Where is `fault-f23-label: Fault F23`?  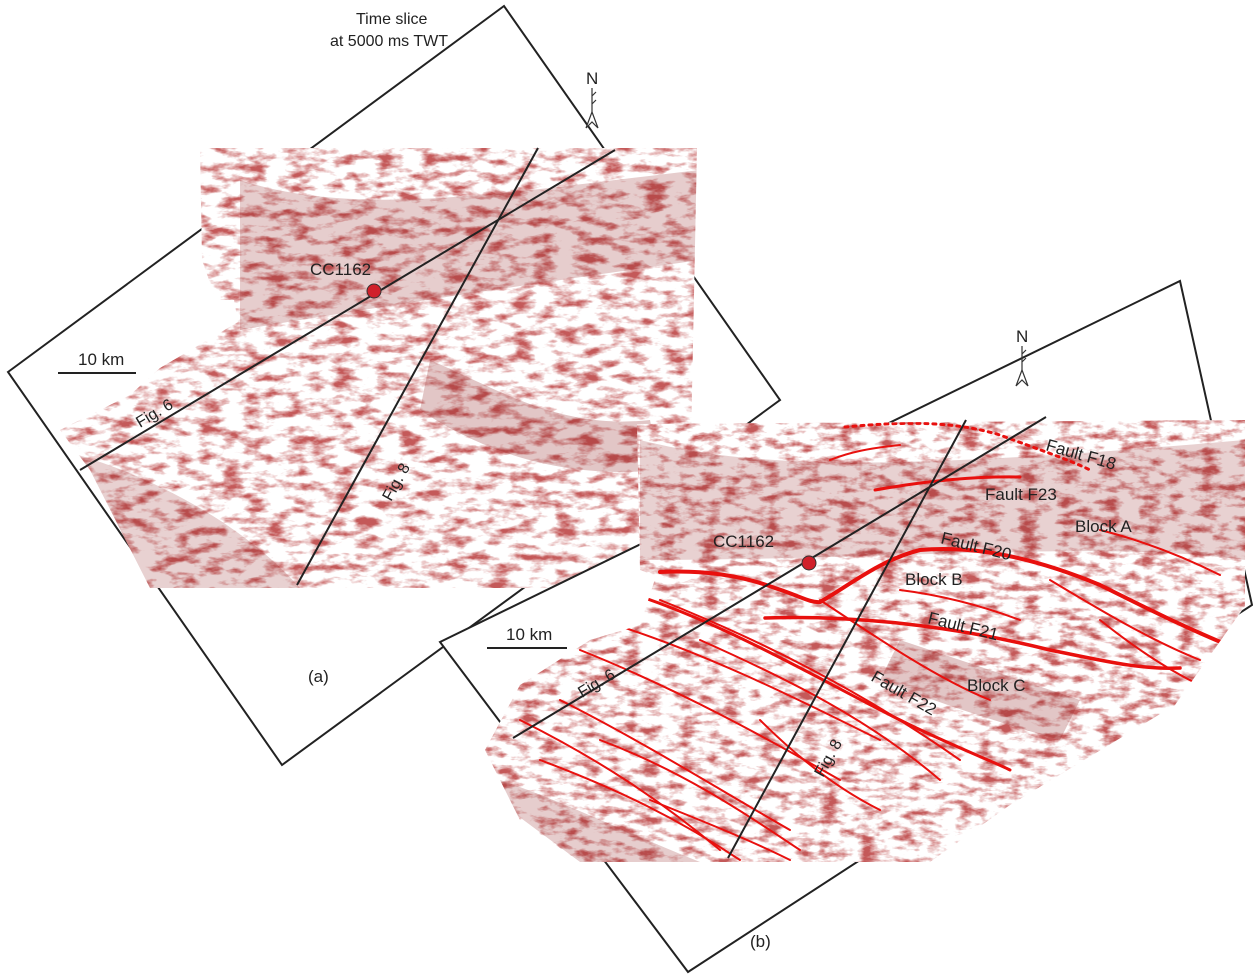
fault-f23-label: Fault F23 is located at coordinates (1021, 494).